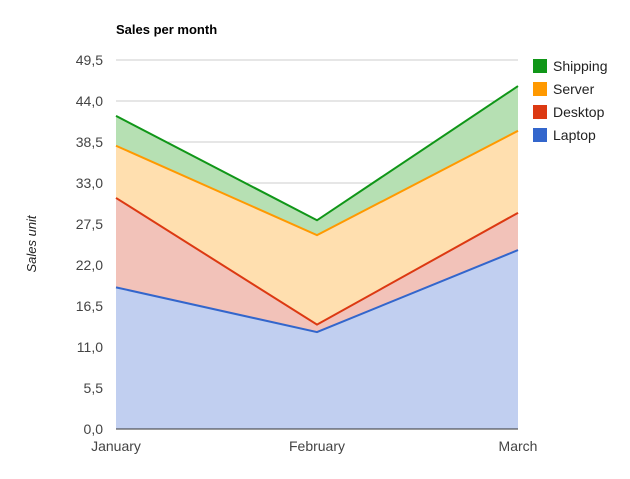  What do you see at coordinates (518, 446) in the screenshot?
I see `x-tick-label: March` at bounding box center [518, 446].